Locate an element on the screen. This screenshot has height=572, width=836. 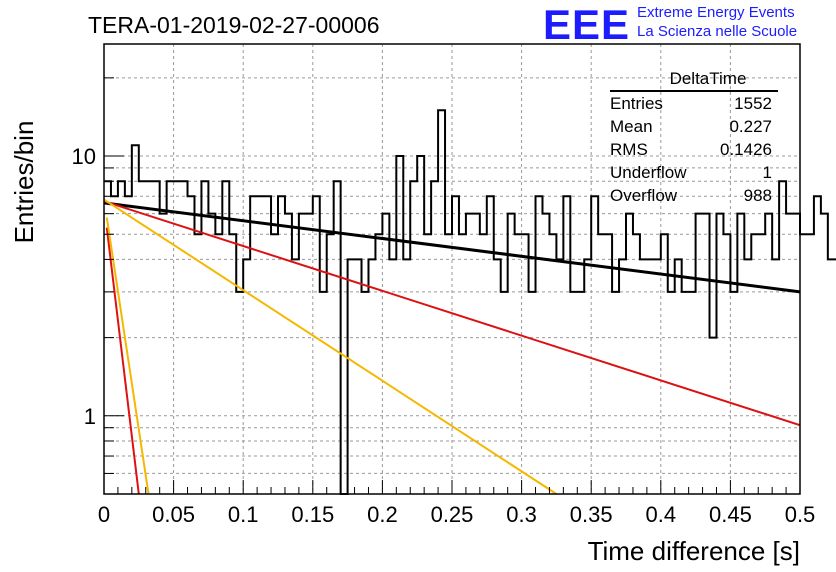
y-tick-label: 10 is located at coordinates (84, 156).